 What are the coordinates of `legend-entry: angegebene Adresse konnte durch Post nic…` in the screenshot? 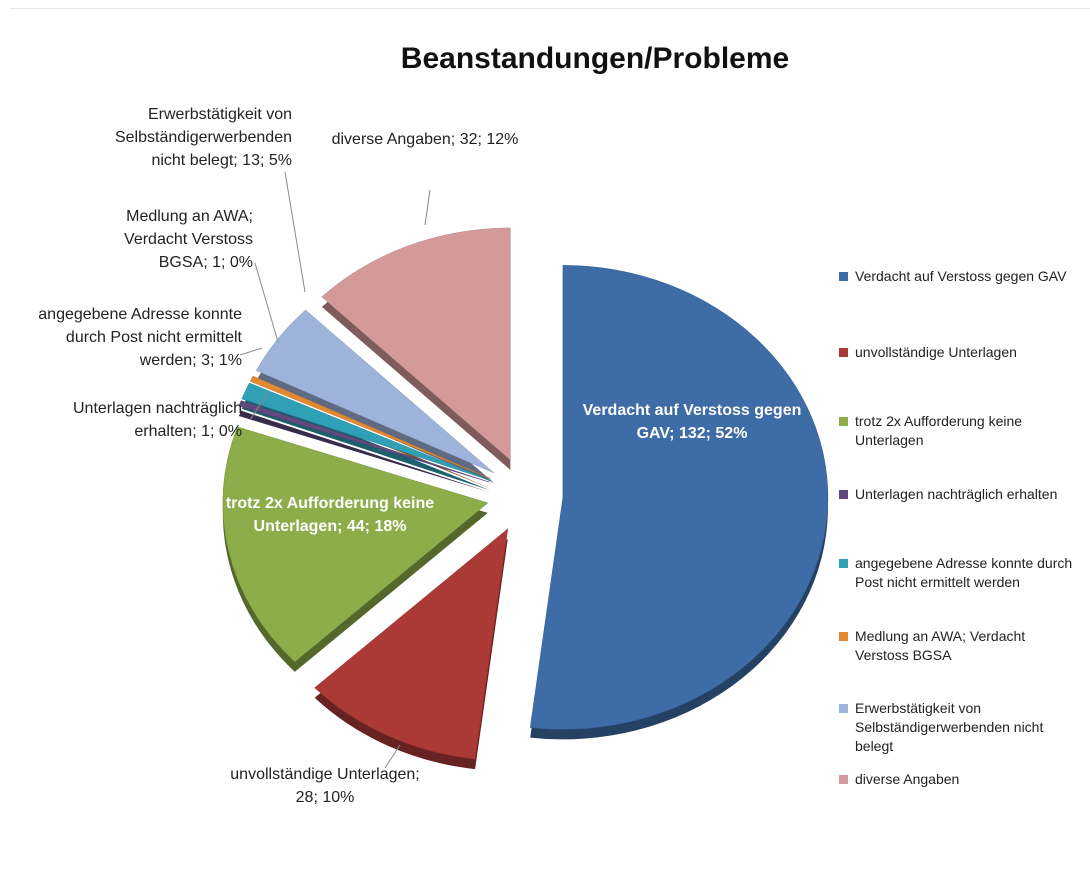 It's located at (964, 572).